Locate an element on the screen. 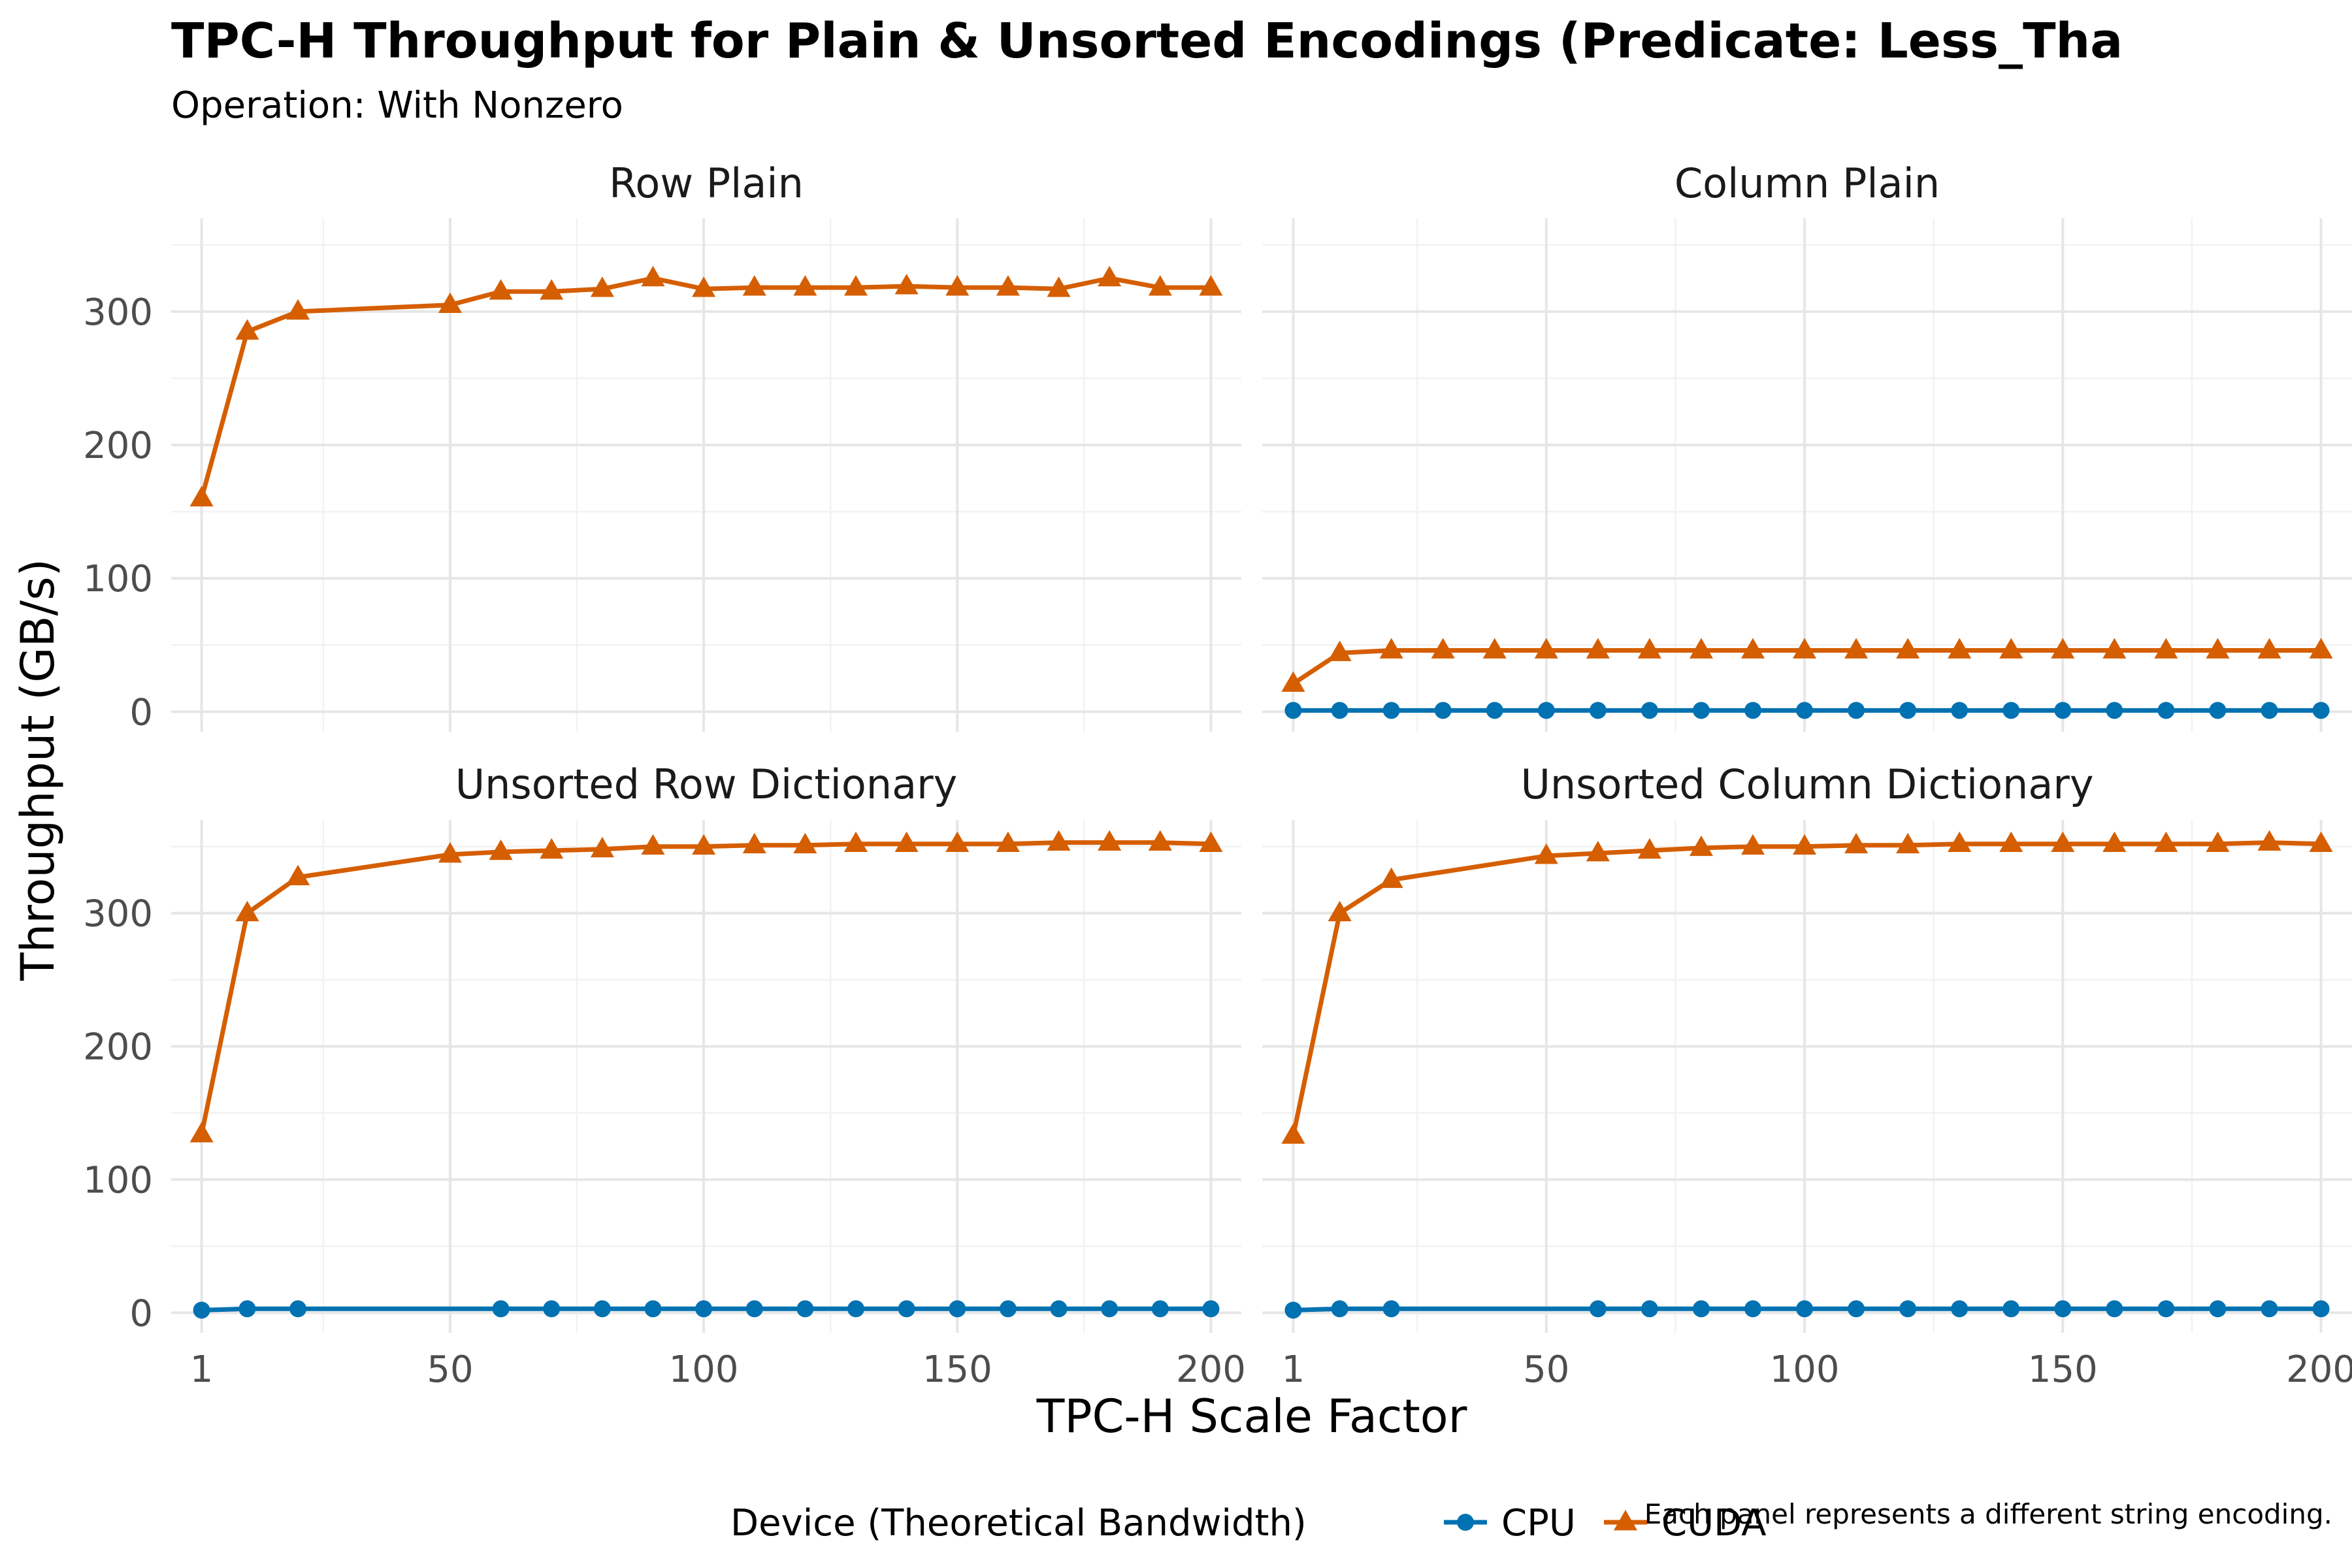 Image resolution: width=2352 pixels, height=1568 pixels. panel-title: Column Plain is located at coordinates (1807, 183).